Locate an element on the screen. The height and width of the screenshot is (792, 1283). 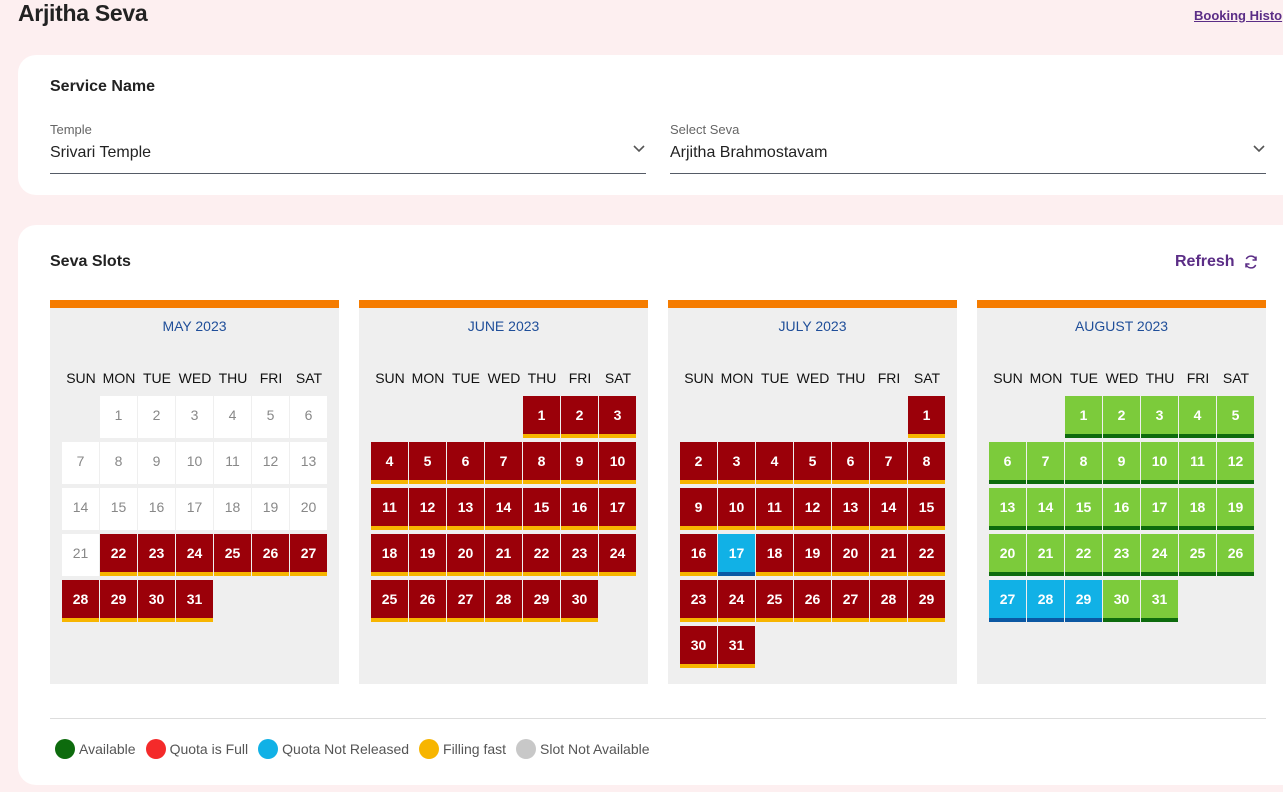
temple-select: Temple Srivari Temple is located at coordinates (348, 147).